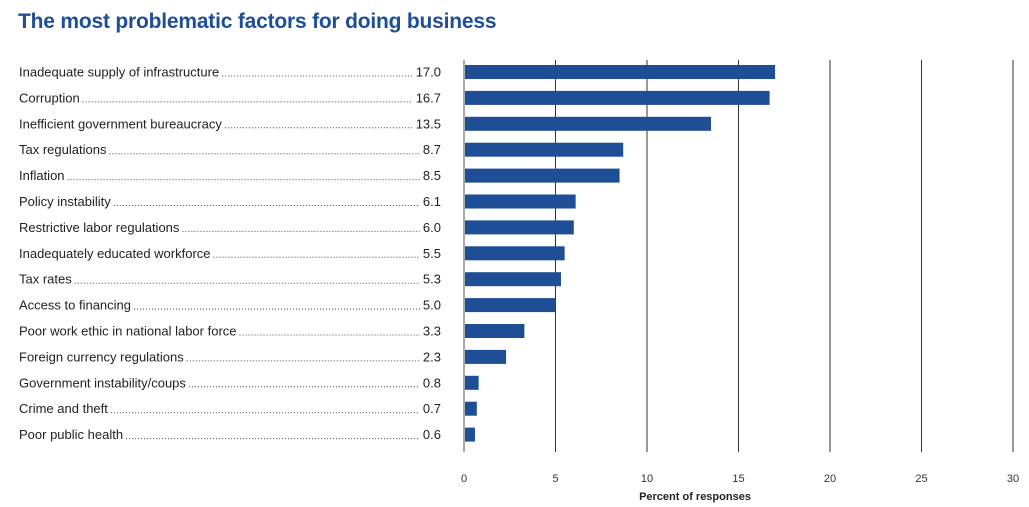 This screenshot has height=507, width=1029. I want to click on category-label: Poor work ethic in national labor force, so click(128, 331).